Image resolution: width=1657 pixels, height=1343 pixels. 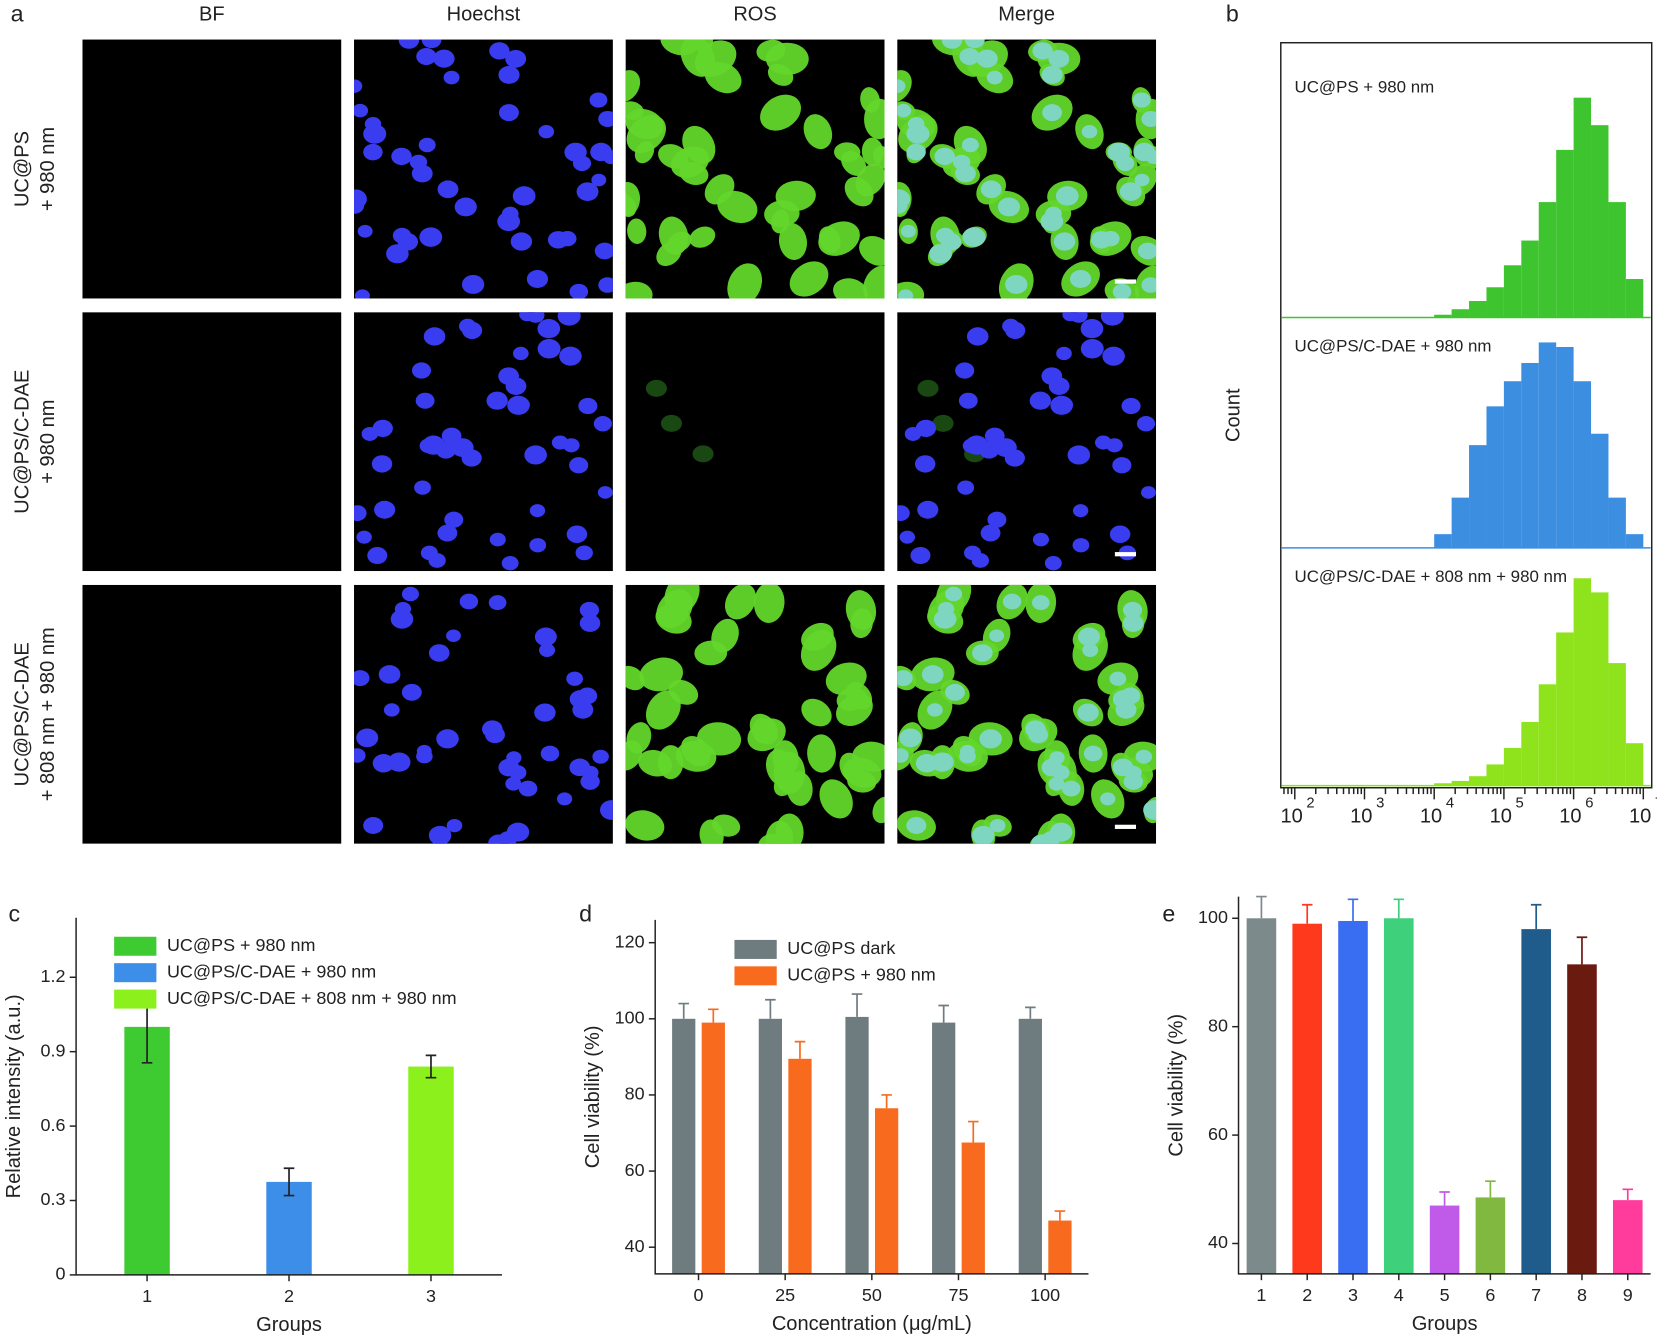 What do you see at coordinates (23, 169) in the screenshot?
I see `row-label: UC@PS` at bounding box center [23, 169].